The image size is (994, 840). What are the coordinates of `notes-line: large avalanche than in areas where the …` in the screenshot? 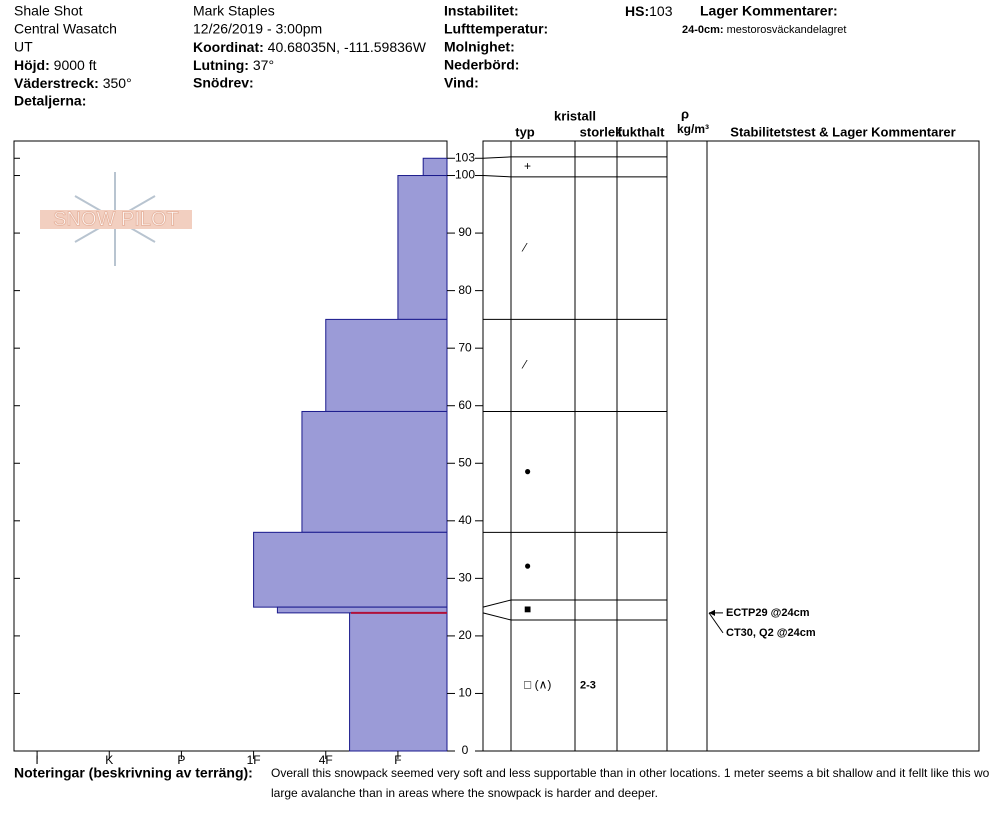 It's located at (464, 793).